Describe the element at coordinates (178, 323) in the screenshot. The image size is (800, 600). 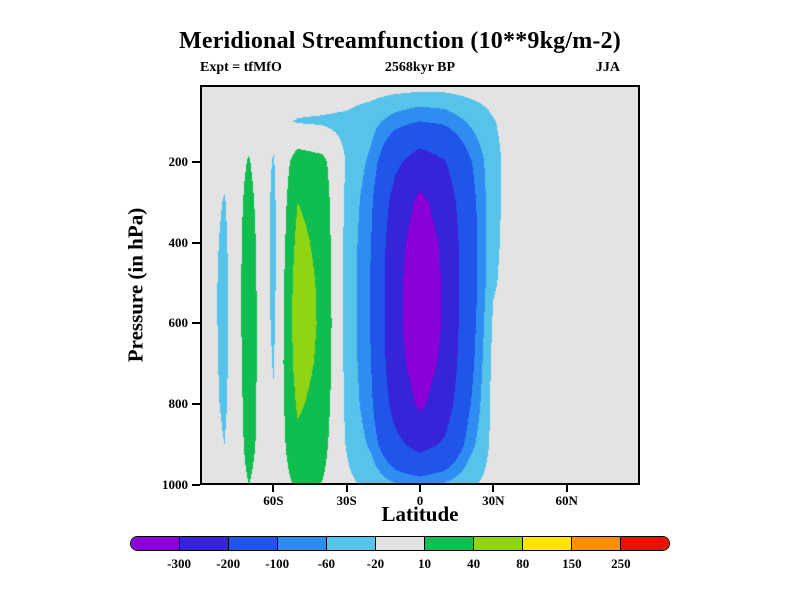
I see `y-tick-label: 600` at that location.